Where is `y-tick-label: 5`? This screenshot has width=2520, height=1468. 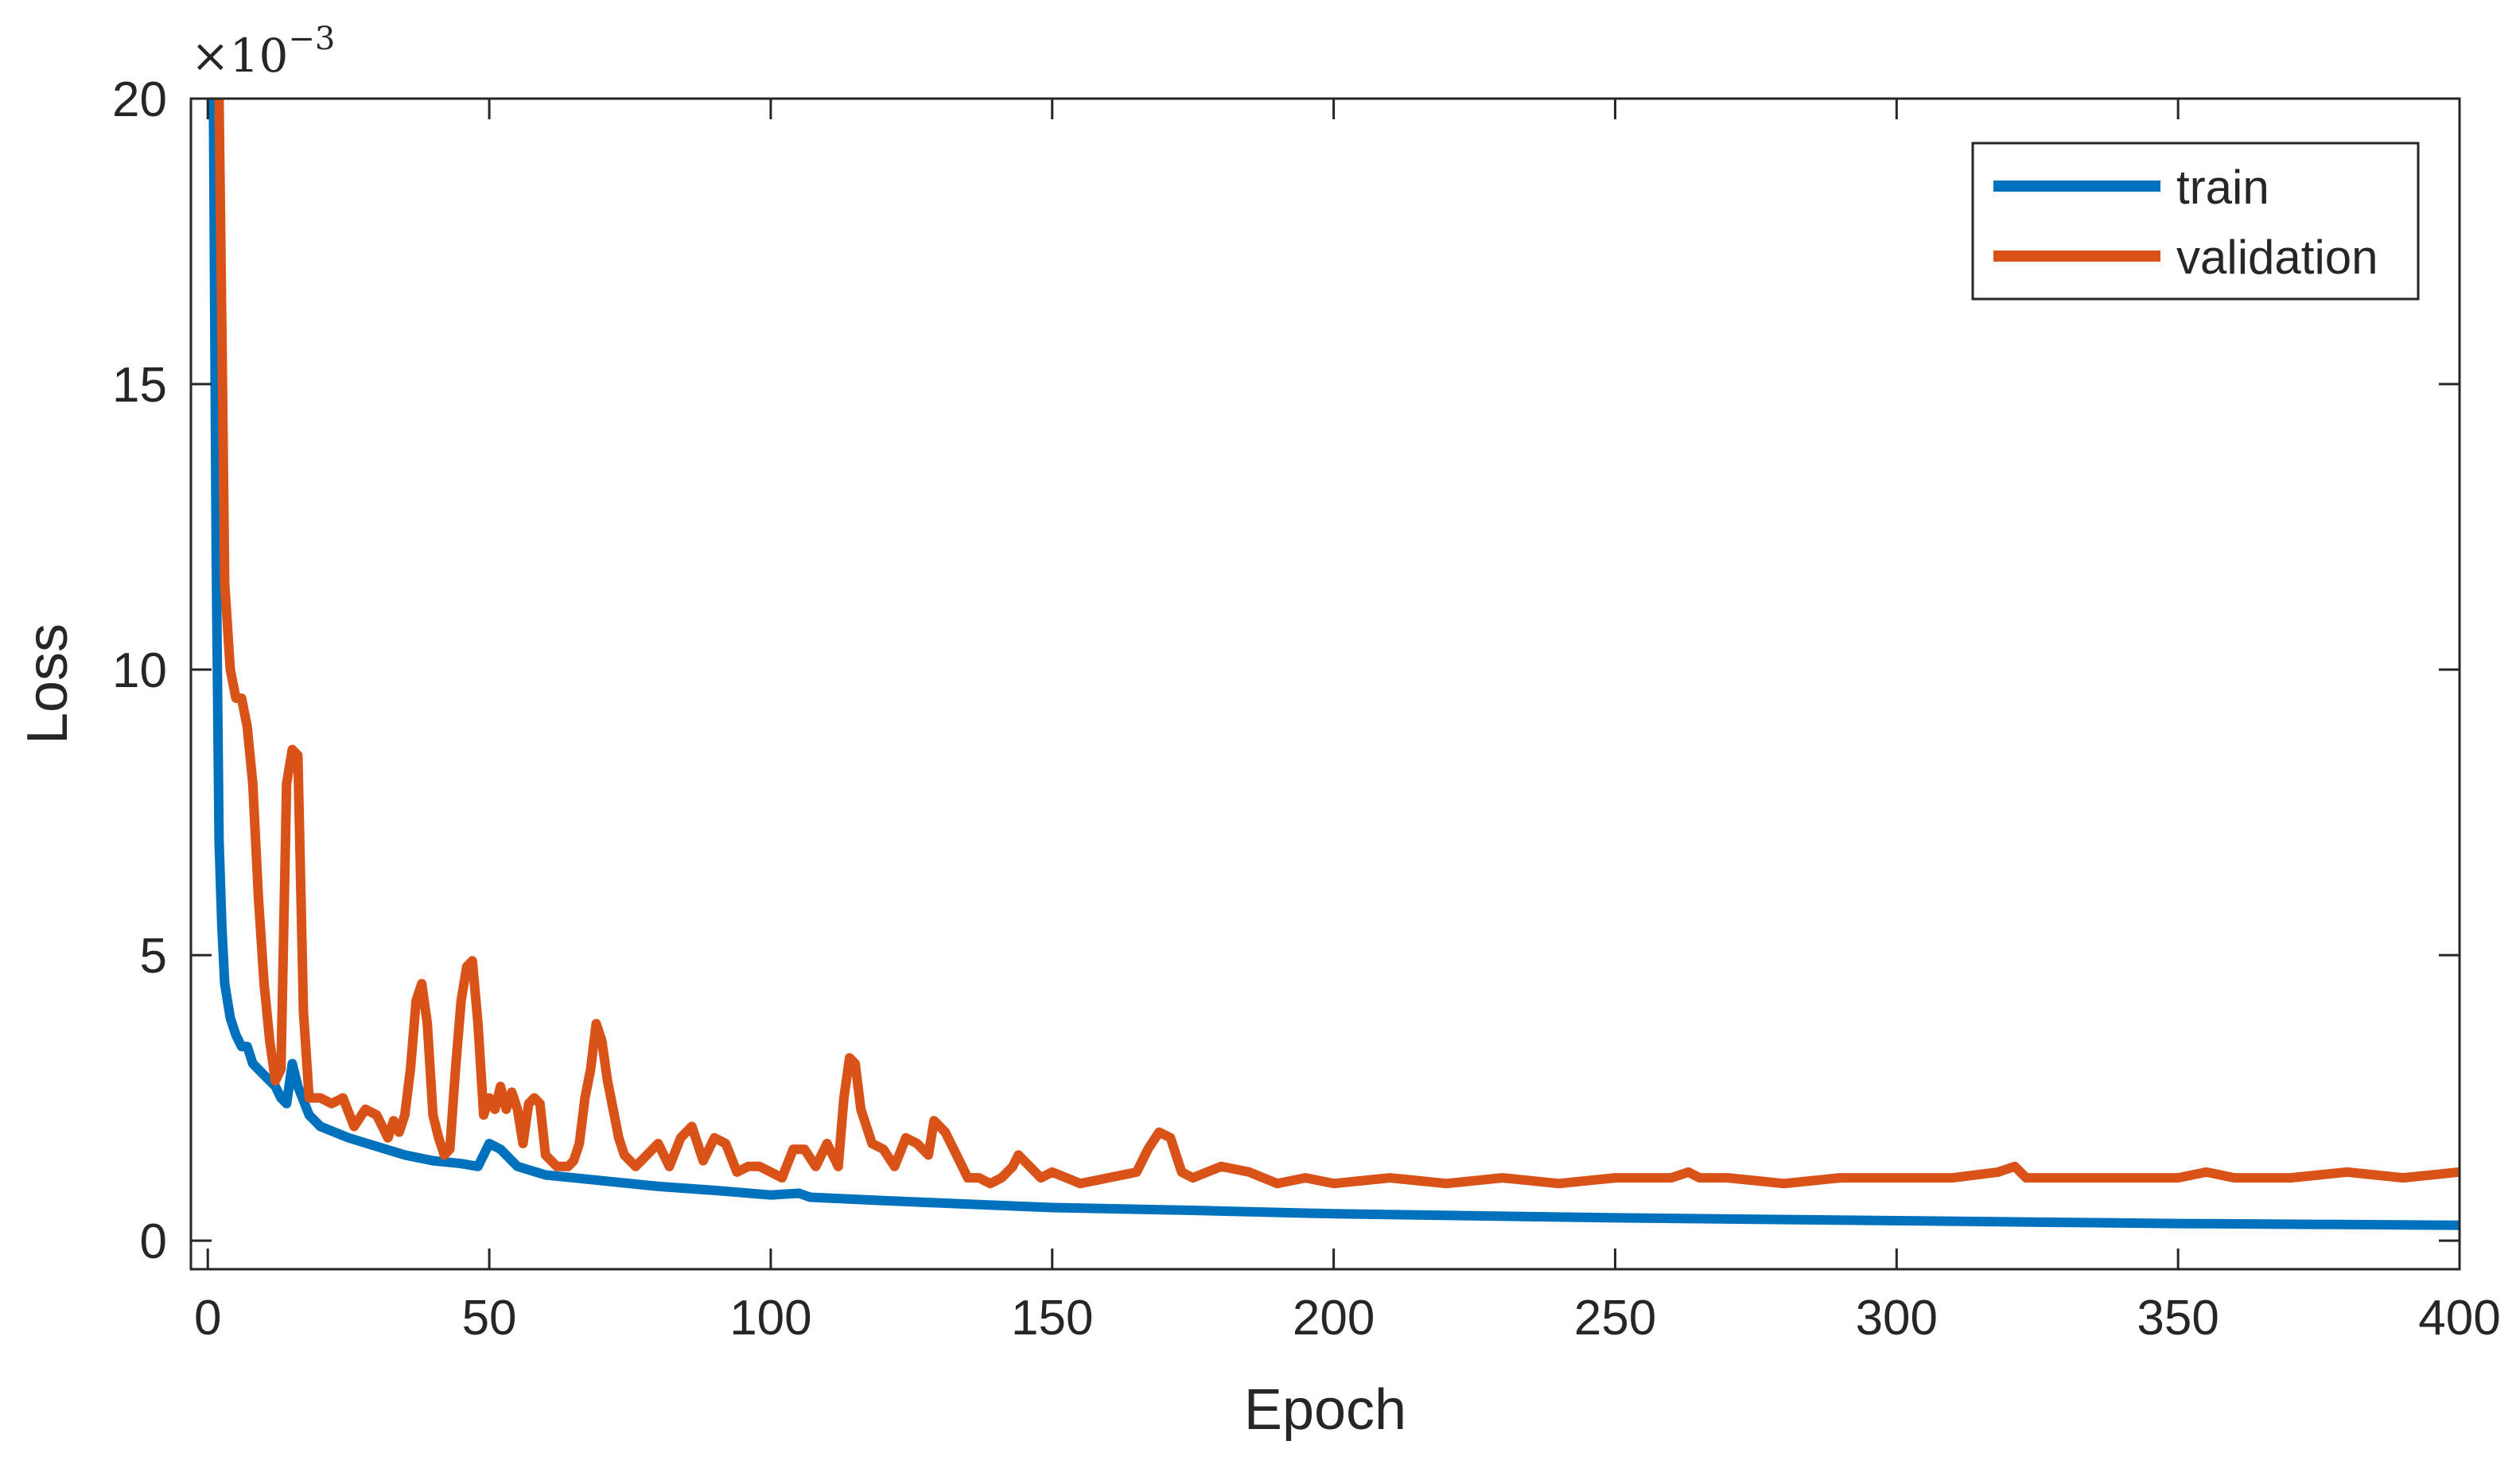 y-tick-label: 5 is located at coordinates (153, 956).